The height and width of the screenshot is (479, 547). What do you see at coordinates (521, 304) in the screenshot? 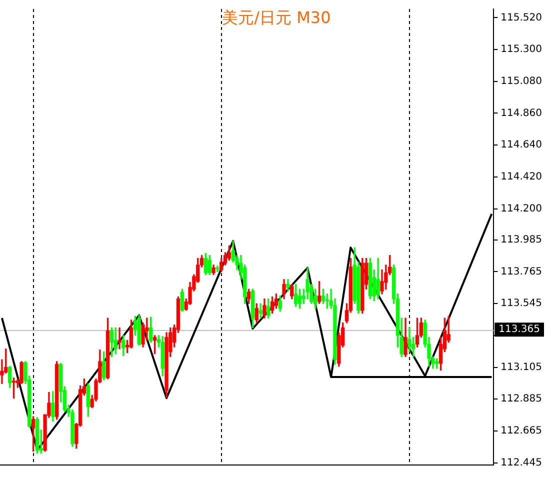
I see `y-tick-label: 113.545` at bounding box center [521, 304].